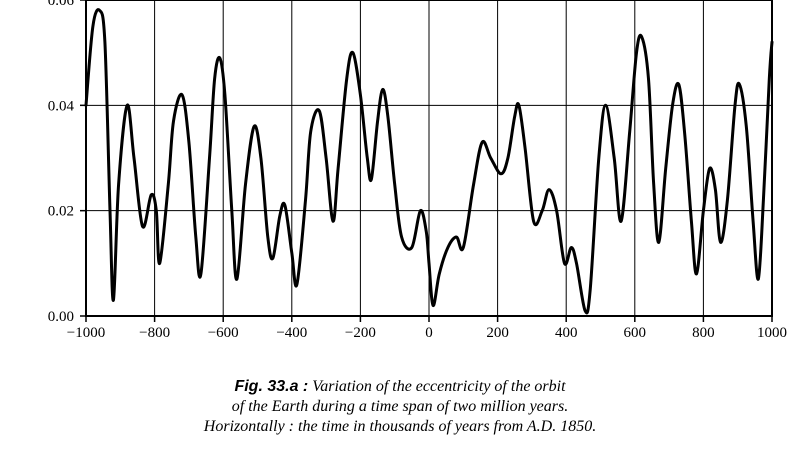  Describe the element at coordinates (429, 332) in the screenshot. I see `x-tick-label: 0` at that location.